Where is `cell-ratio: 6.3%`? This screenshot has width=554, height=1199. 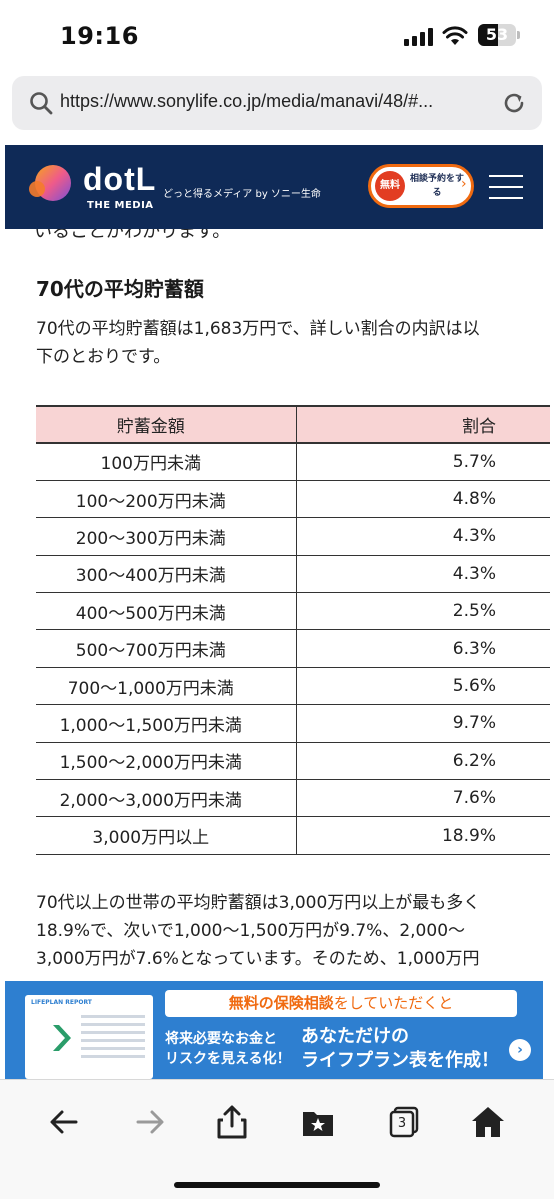
cell-ratio: 6.3% is located at coordinates (423, 648).